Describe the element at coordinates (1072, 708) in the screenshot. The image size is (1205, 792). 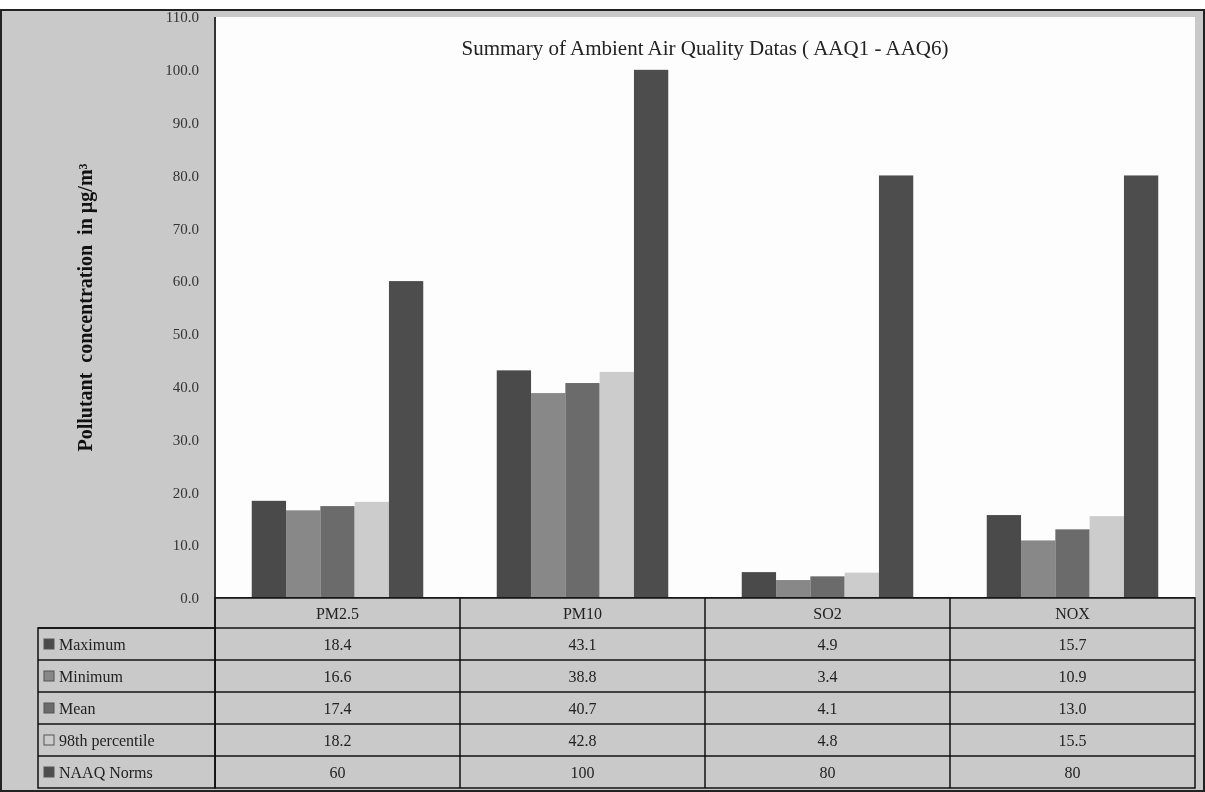
I see `data-label: 13.0` at that location.